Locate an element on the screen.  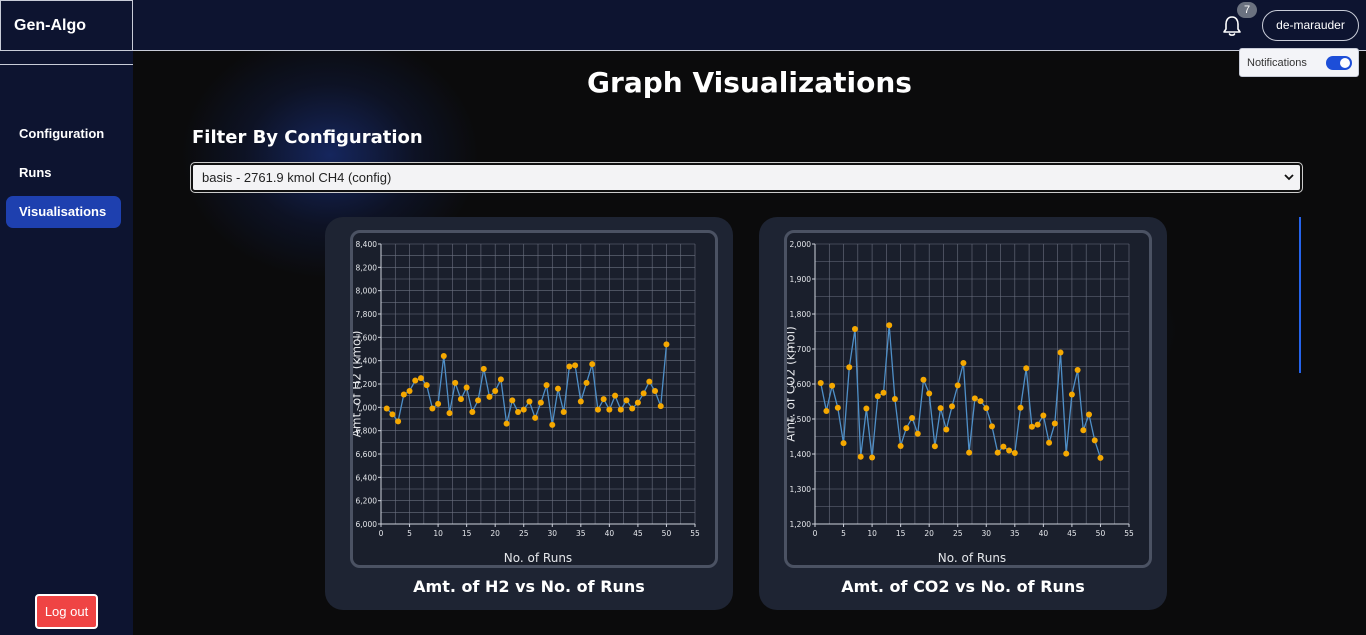
sidebar-item-configuration: Configuration is located at coordinates (62, 133).